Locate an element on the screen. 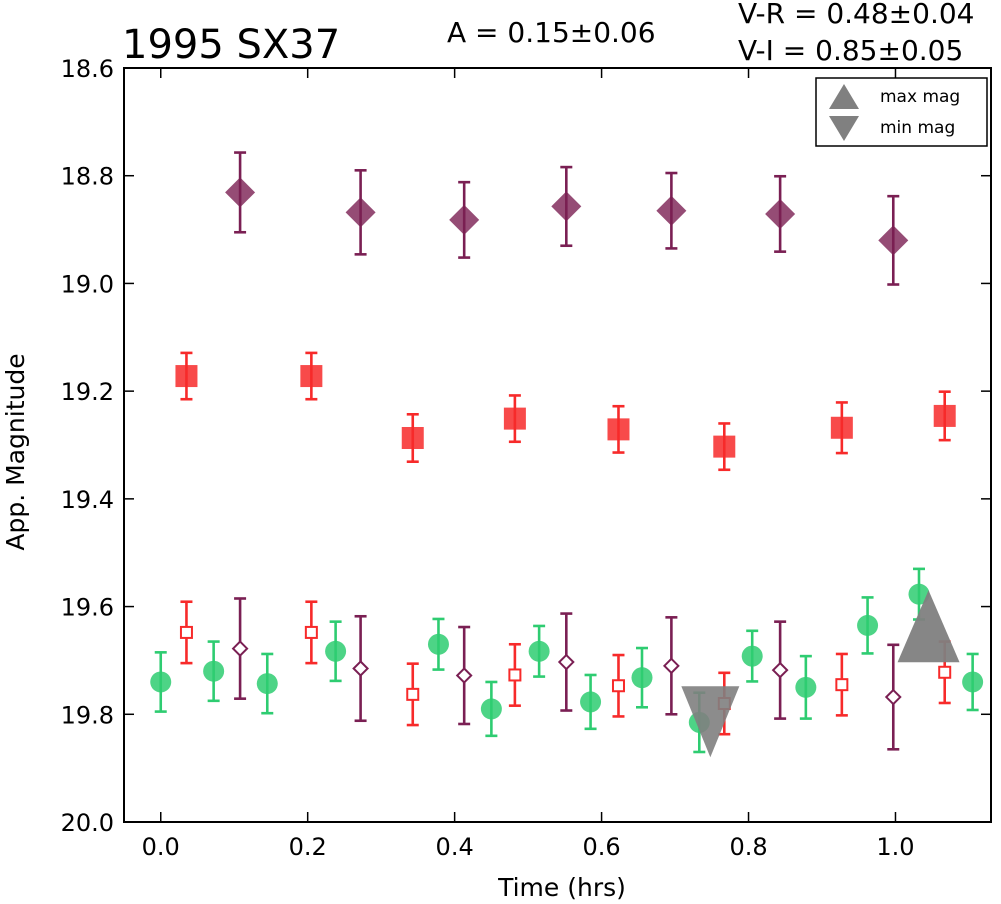 The image size is (1001, 904). v-i-color-label: V-I = 0.85±0.05 is located at coordinates (850, 50).